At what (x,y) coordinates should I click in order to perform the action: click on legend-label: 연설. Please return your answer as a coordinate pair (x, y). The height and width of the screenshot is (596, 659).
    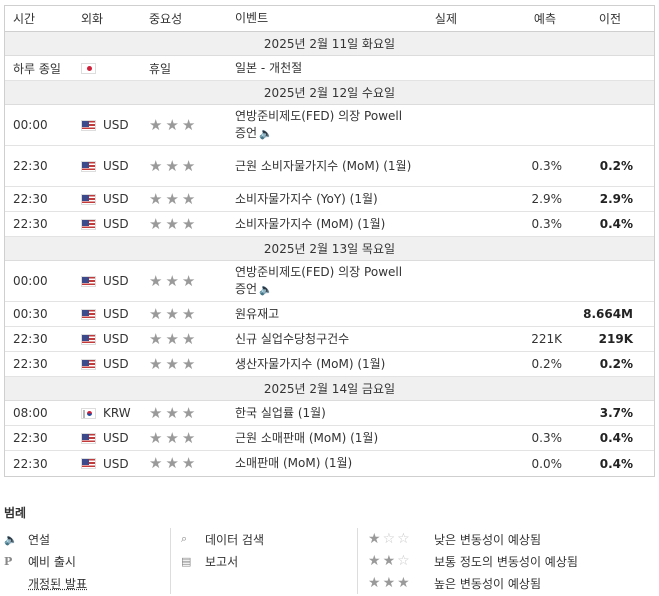
    Looking at the image, I should click on (39, 539).